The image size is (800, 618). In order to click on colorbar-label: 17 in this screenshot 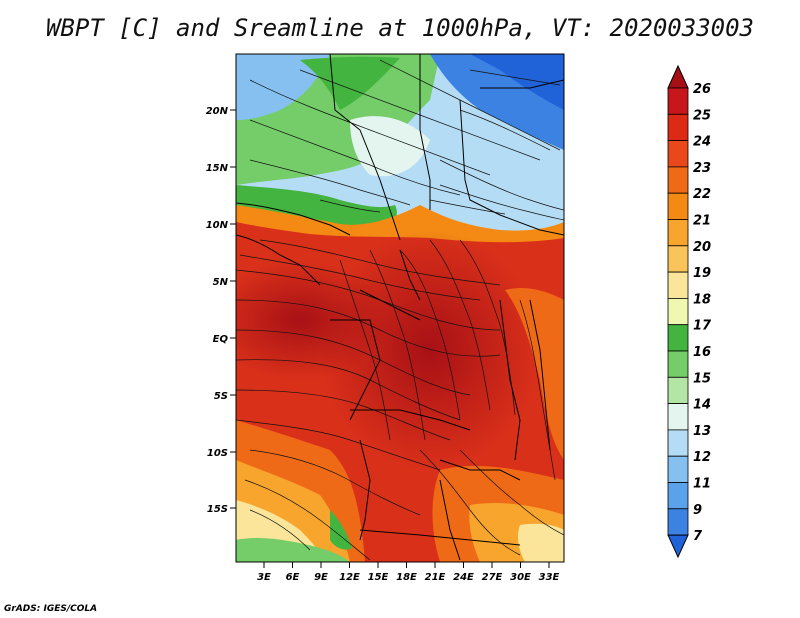, I will do `click(702, 326)`.